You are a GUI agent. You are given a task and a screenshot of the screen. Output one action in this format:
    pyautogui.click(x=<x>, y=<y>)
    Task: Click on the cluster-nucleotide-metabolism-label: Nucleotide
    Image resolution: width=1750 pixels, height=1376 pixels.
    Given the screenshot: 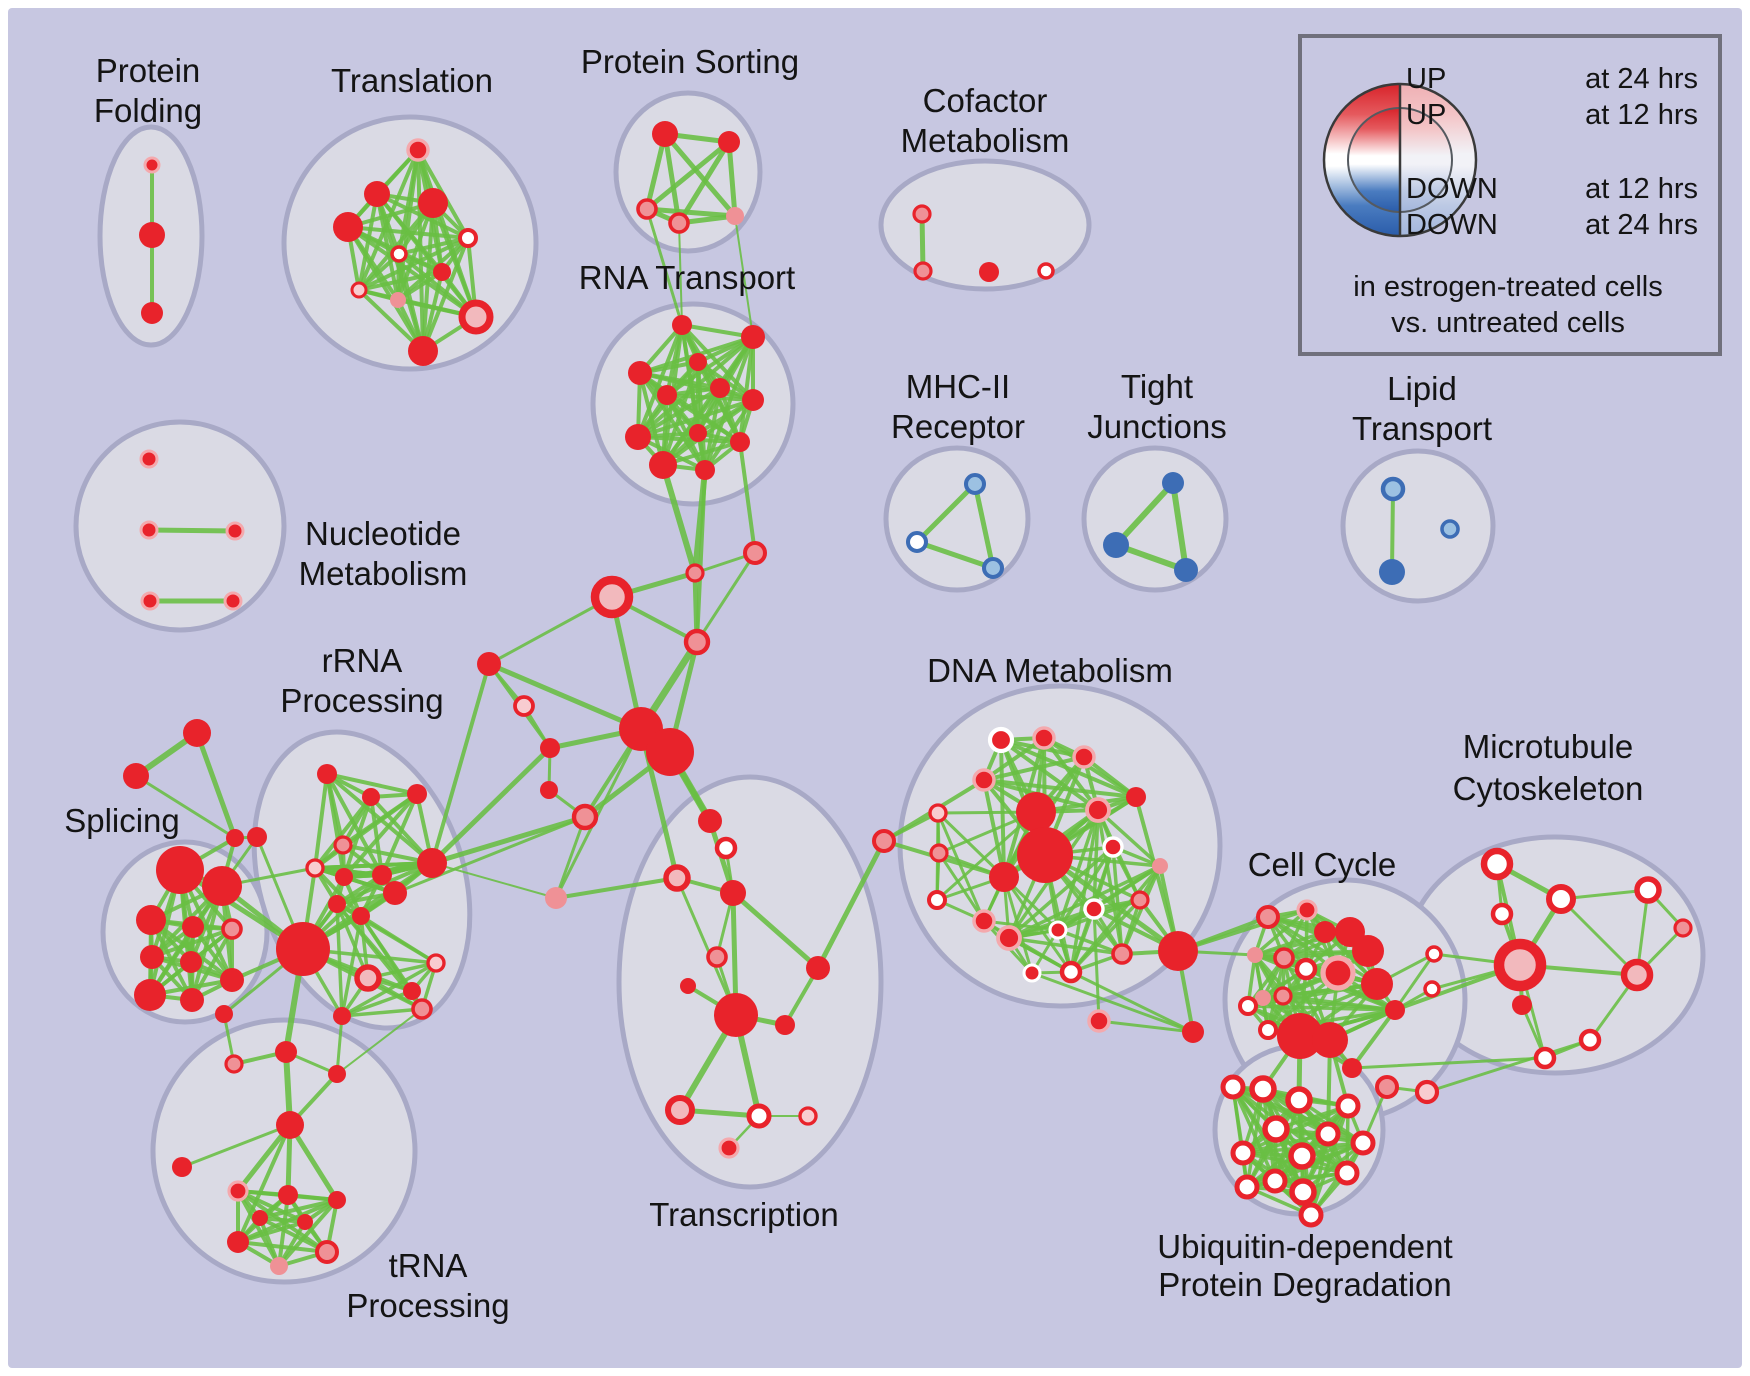 What is the action you would take?
    pyautogui.click(x=383, y=533)
    